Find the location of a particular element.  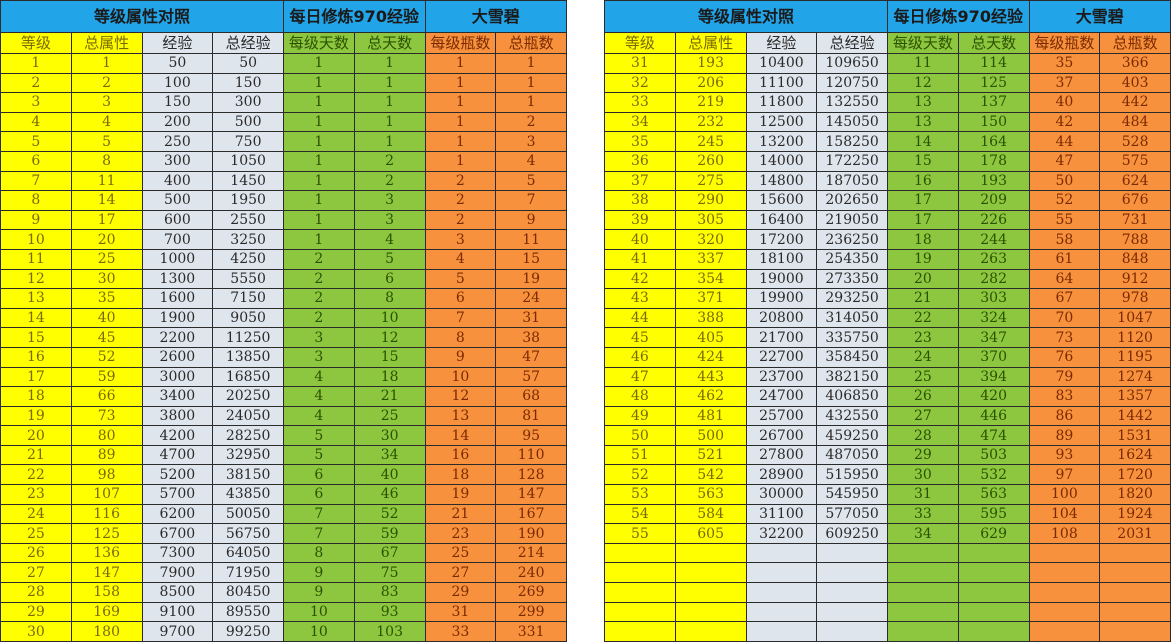

cell-total-attribute: 52 is located at coordinates (106, 357).